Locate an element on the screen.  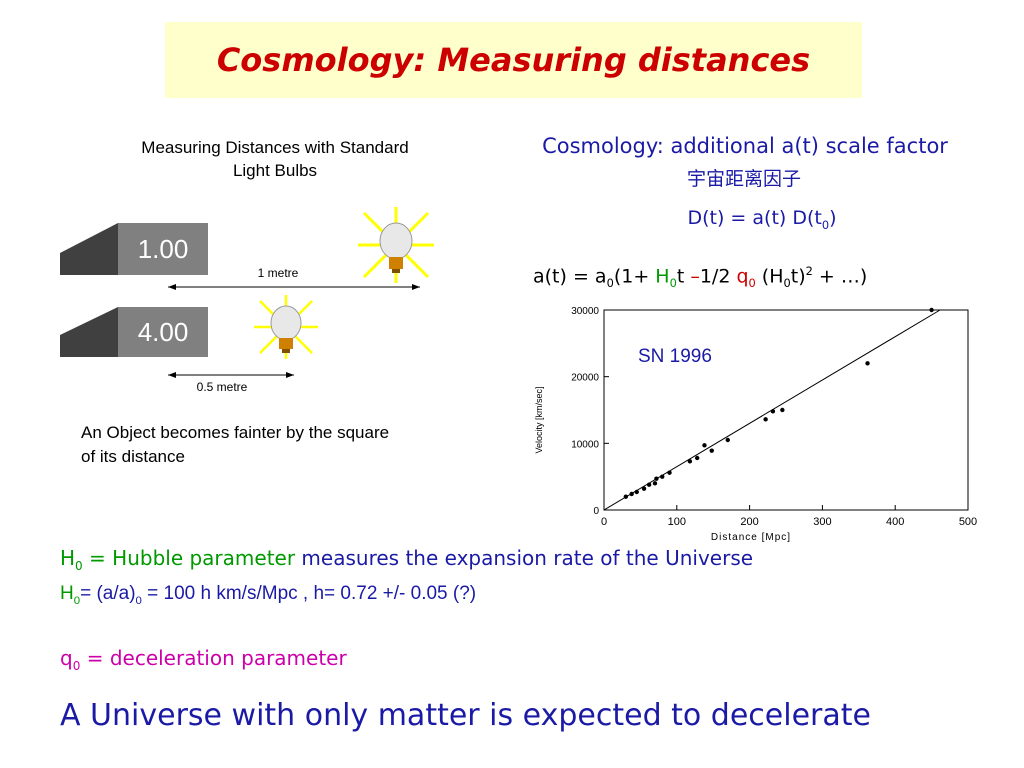
data-points is located at coordinates (778, 403).